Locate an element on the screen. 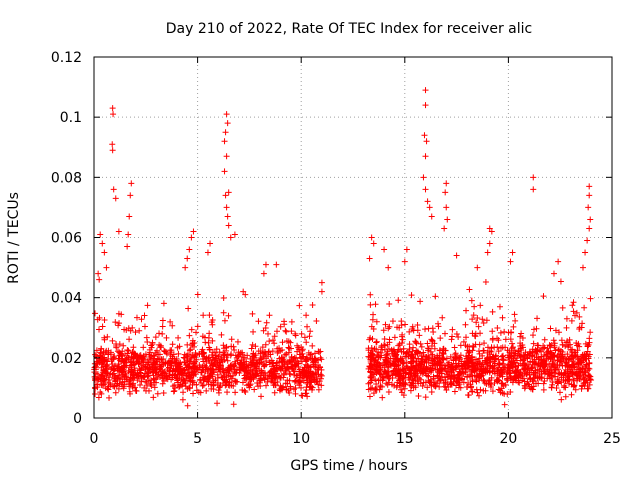 This screenshot has width=640, height=480. x-tick-label: 5 is located at coordinates (197, 439).